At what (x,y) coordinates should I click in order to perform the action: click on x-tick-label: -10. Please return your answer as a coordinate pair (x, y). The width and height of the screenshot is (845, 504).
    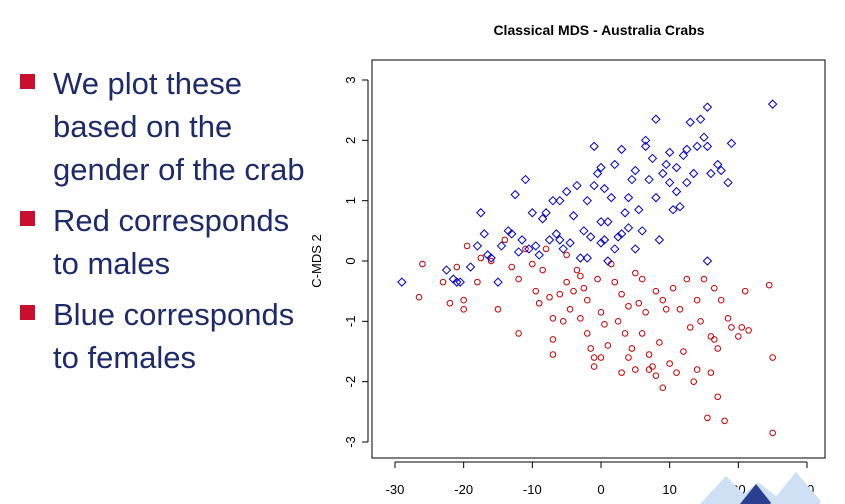
    Looking at the image, I should click on (532, 489).